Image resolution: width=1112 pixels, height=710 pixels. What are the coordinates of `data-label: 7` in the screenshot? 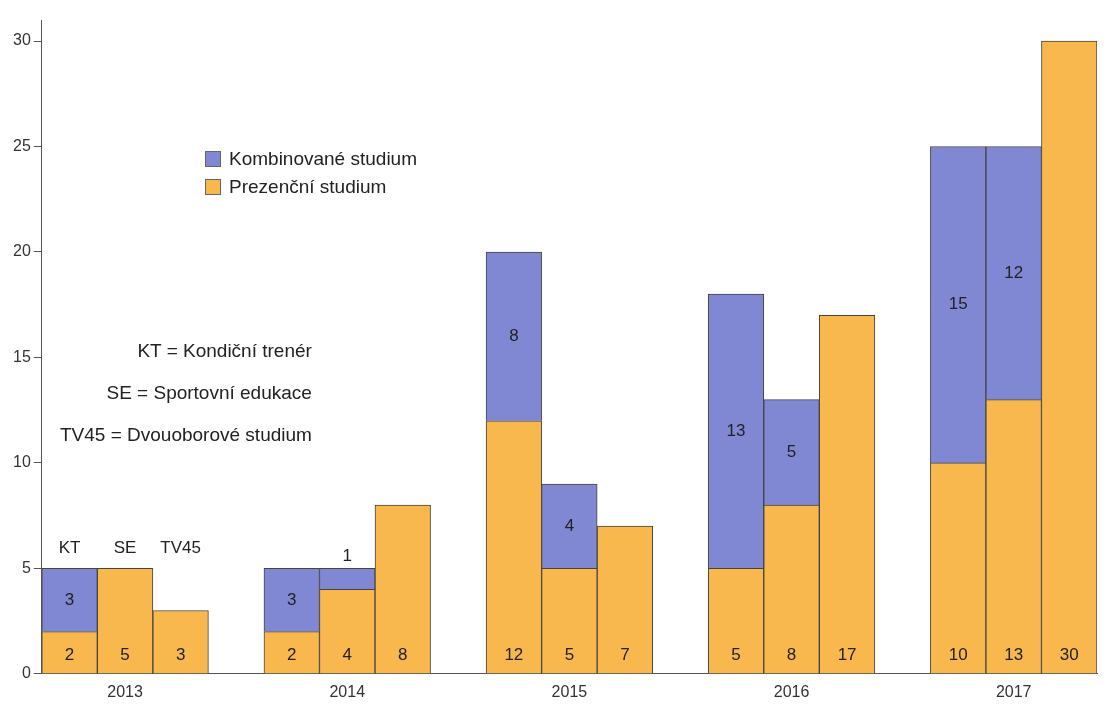 It's located at (625, 654).